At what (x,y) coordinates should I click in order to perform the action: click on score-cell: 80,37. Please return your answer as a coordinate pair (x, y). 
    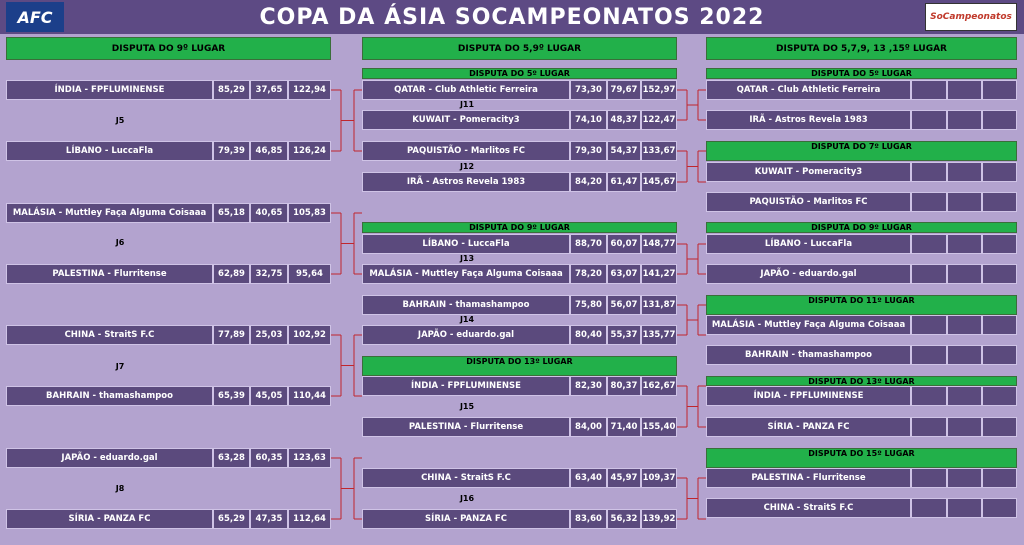
    Looking at the image, I should click on (624, 386).